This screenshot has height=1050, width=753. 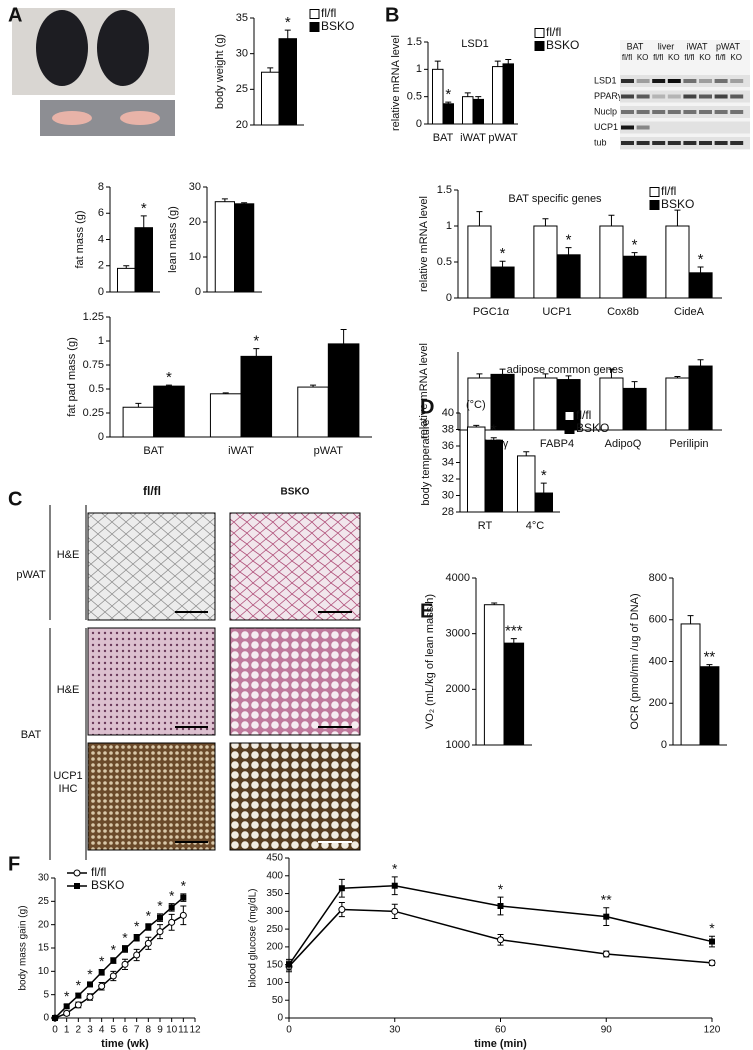 I want to click on blot-group: BAT, so click(x=635, y=46).